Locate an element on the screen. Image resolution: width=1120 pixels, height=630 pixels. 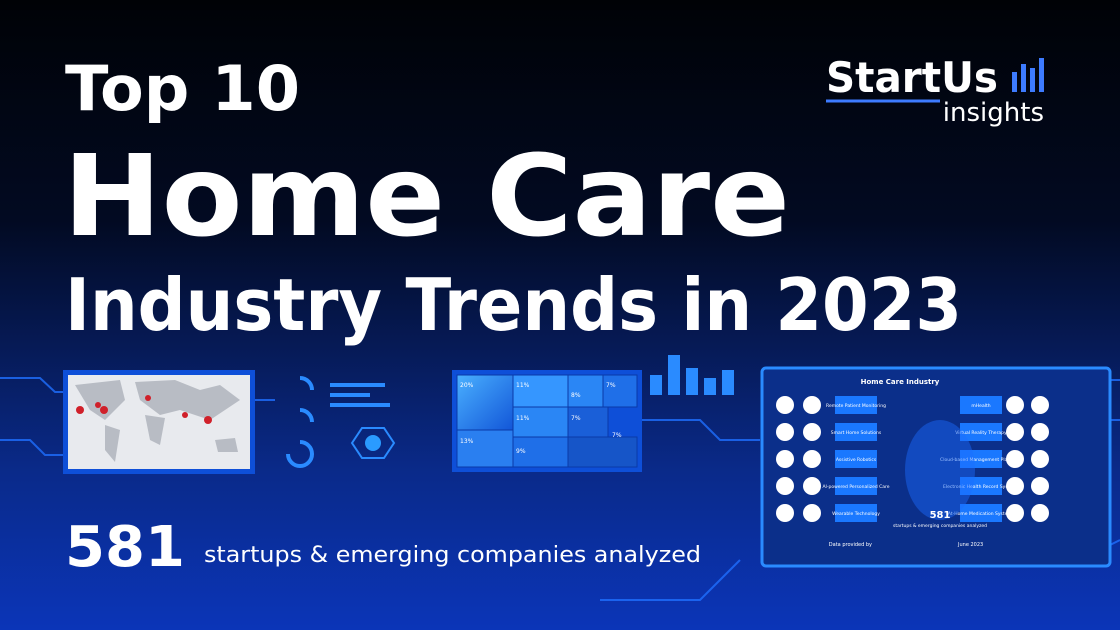
trend-label: Virtual Reality Therapy is located at coordinates (981, 433).